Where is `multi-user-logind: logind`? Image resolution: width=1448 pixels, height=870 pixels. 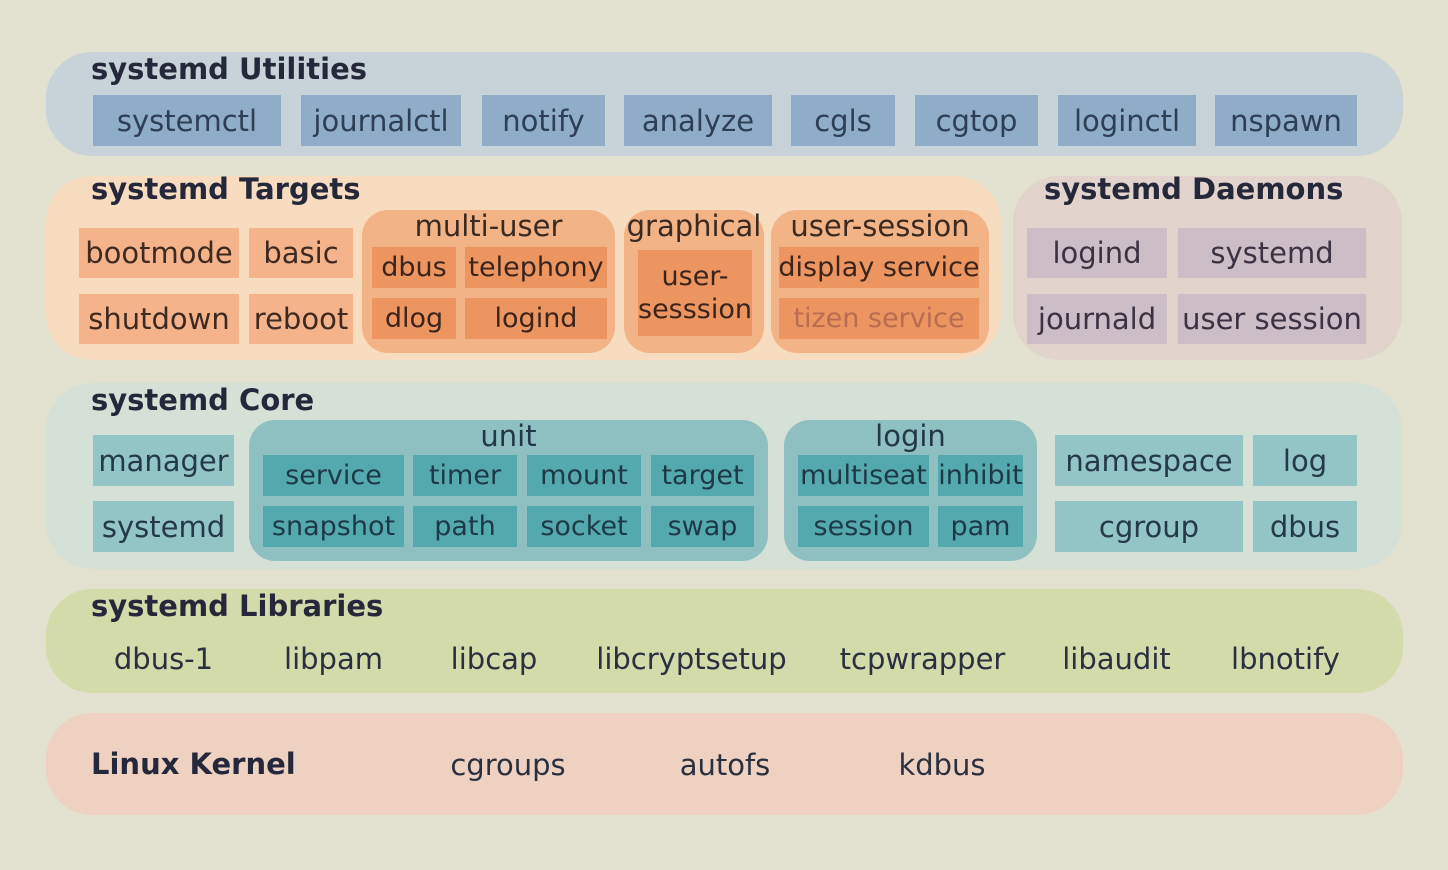
multi-user-logind: logind is located at coordinates (536, 318).